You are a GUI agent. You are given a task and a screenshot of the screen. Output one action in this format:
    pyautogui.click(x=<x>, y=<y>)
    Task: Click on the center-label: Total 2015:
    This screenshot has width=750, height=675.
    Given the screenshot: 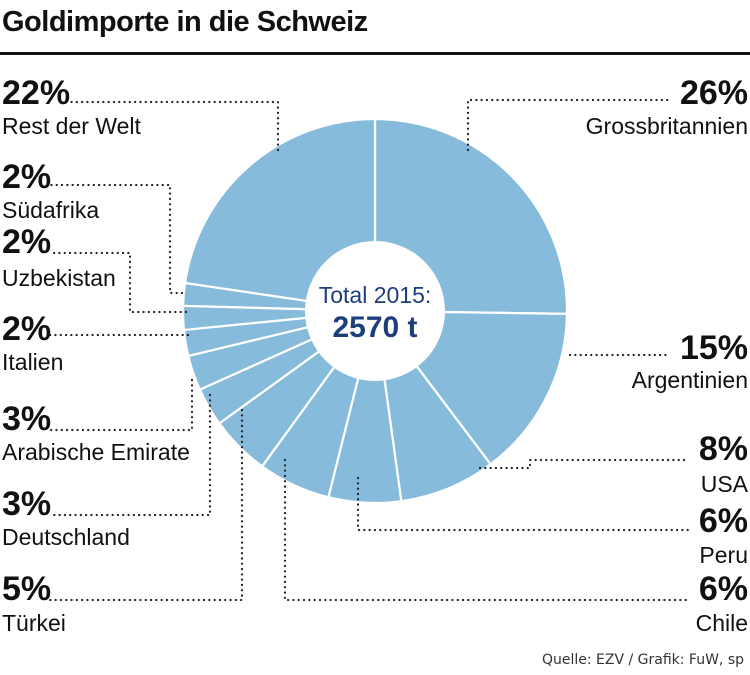 What is the action you would take?
    pyautogui.click(x=375, y=295)
    